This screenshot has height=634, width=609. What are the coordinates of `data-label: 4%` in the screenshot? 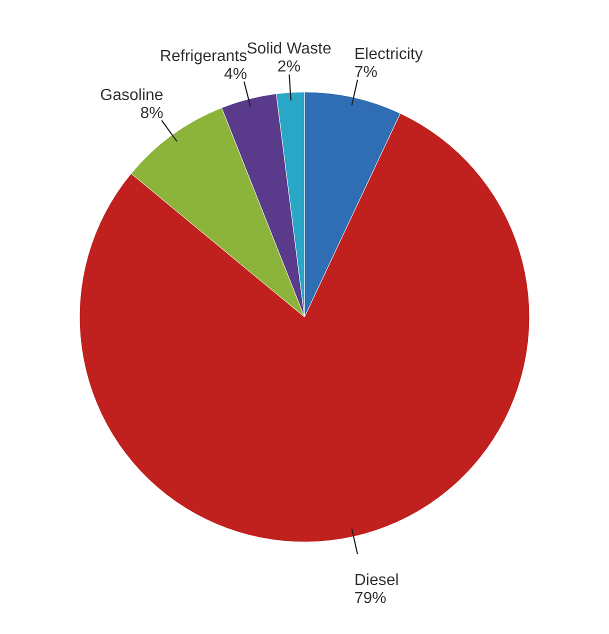 It's located at (236, 74).